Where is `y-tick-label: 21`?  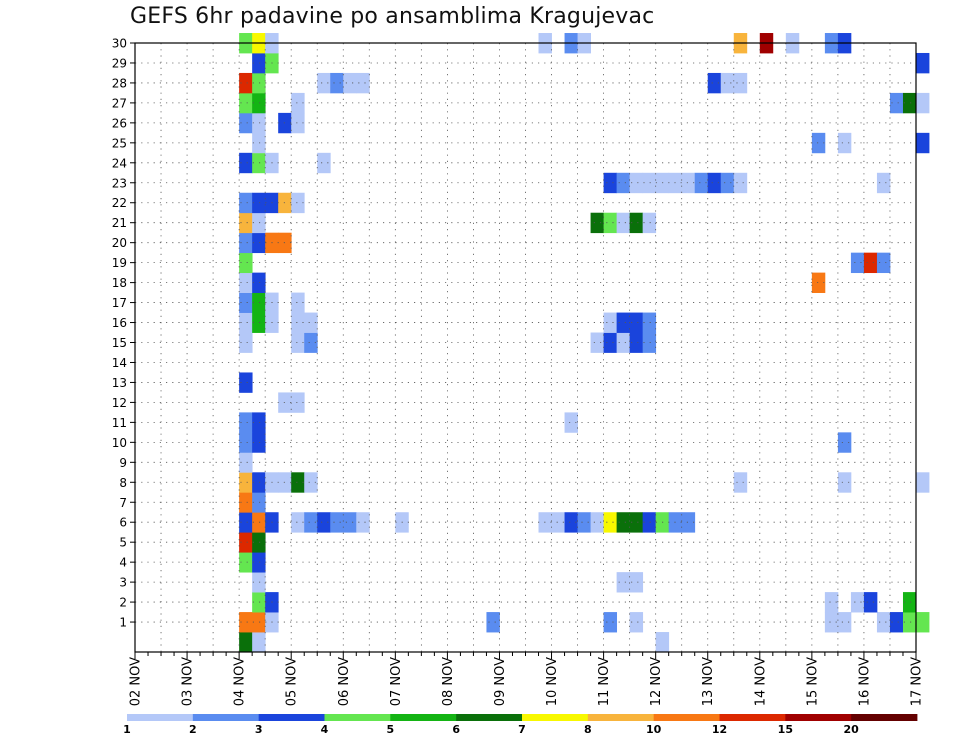
y-tick-label: 21 is located at coordinates (119, 223).